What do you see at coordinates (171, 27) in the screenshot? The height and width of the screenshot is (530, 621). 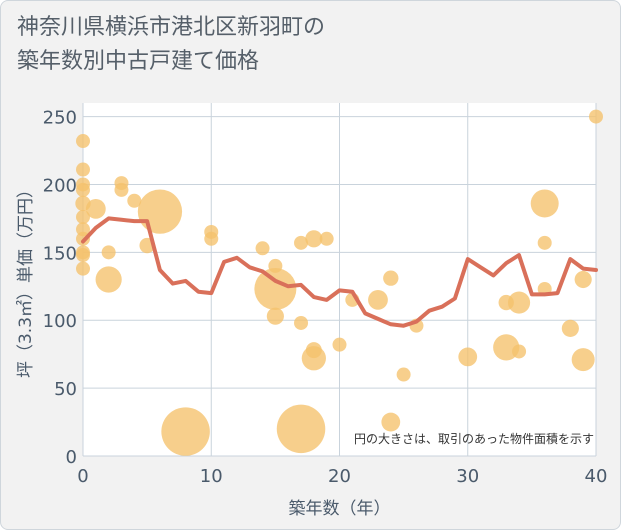 I see `chart-title-line-1: 神奈川県横浜市港北区新羽町の` at bounding box center [171, 27].